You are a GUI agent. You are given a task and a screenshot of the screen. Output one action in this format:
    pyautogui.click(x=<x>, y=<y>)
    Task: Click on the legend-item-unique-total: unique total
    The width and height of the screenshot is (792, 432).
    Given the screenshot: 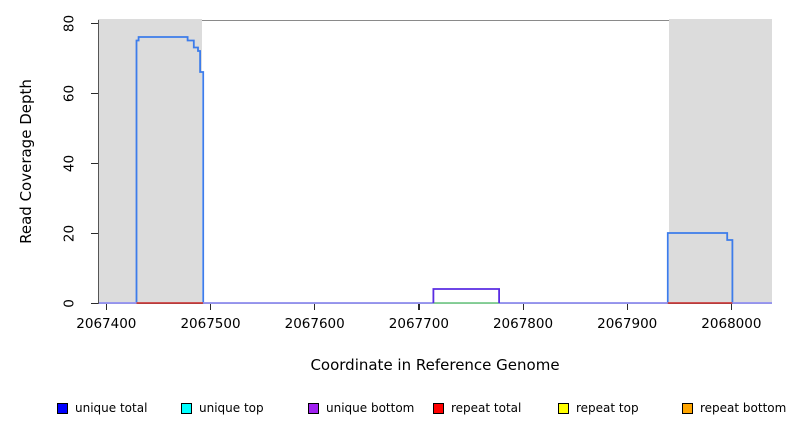 What is the action you would take?
    pyautogui.click(x=102, y=408)
    